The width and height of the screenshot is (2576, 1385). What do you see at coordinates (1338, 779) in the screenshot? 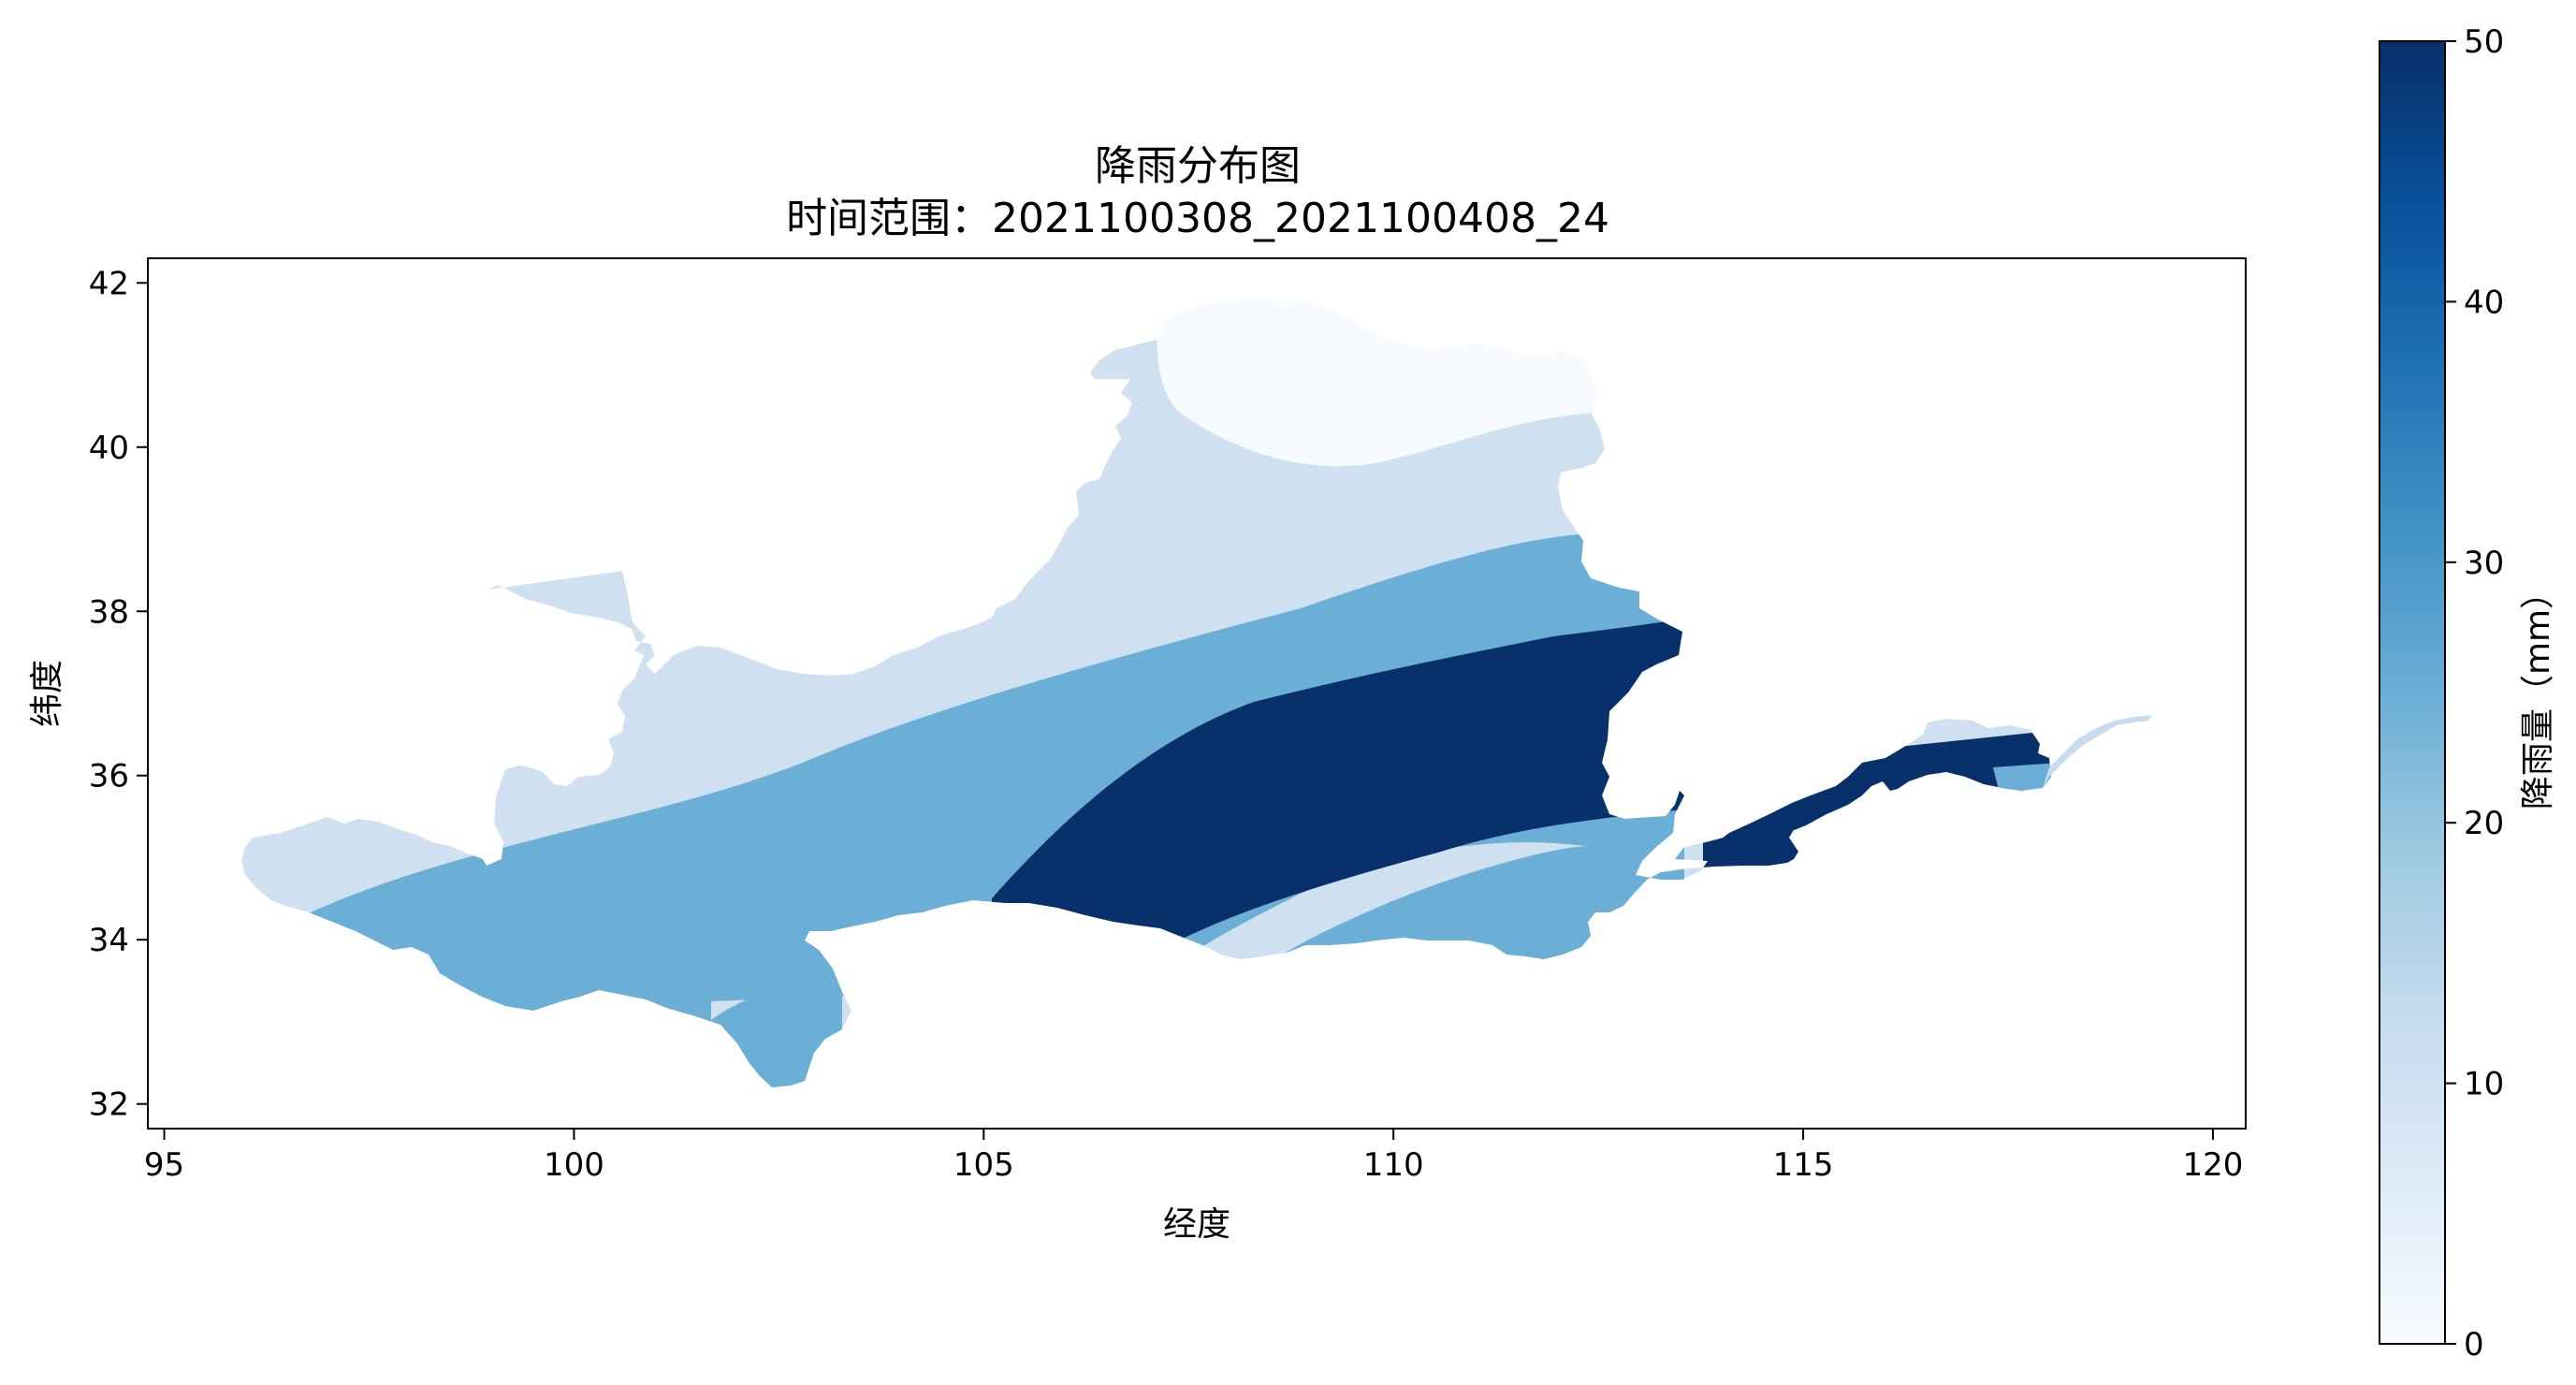
I see `rain-band-50-plus-middle` at bounding box center [1338, 779].